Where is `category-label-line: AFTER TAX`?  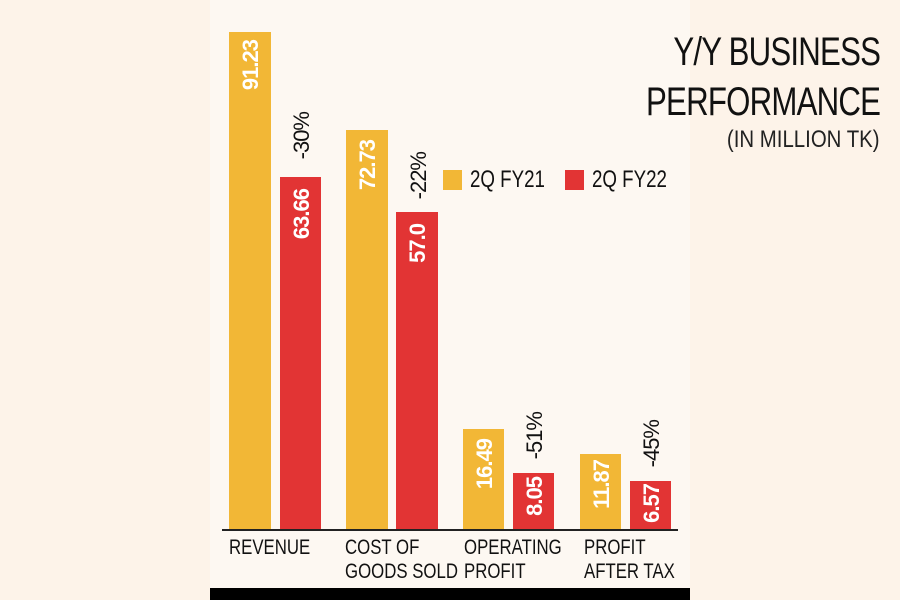 category-label-line: AFTER TAX is located at coordinates (629, 571).